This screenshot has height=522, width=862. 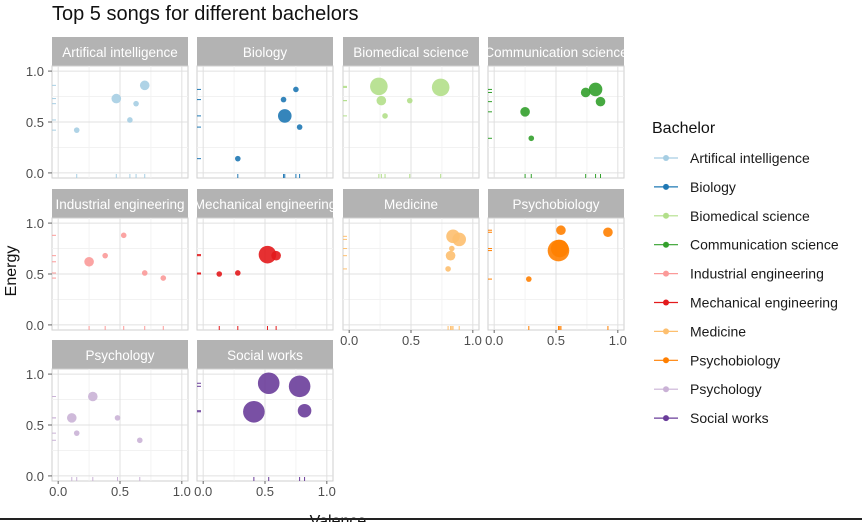 I want to click on facet-strip-label: Mechanical engineering, so click(x=265, y=204).